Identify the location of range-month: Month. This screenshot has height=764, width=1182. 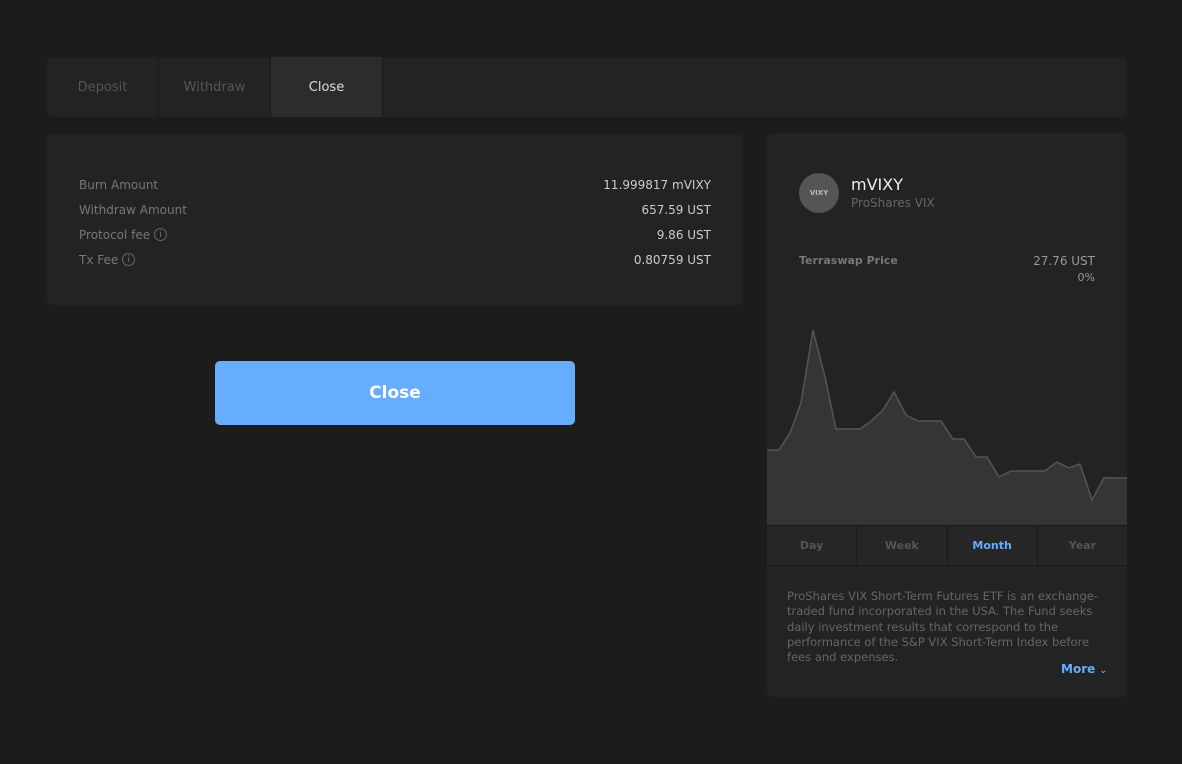
(993, 545).